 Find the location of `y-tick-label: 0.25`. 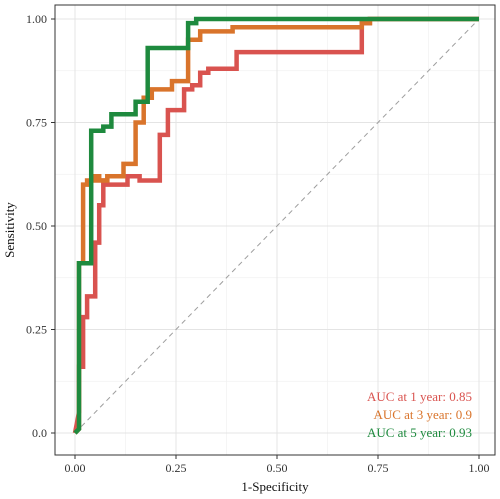

y-tick-label: 0.25 is located at coordinates (36, 330).